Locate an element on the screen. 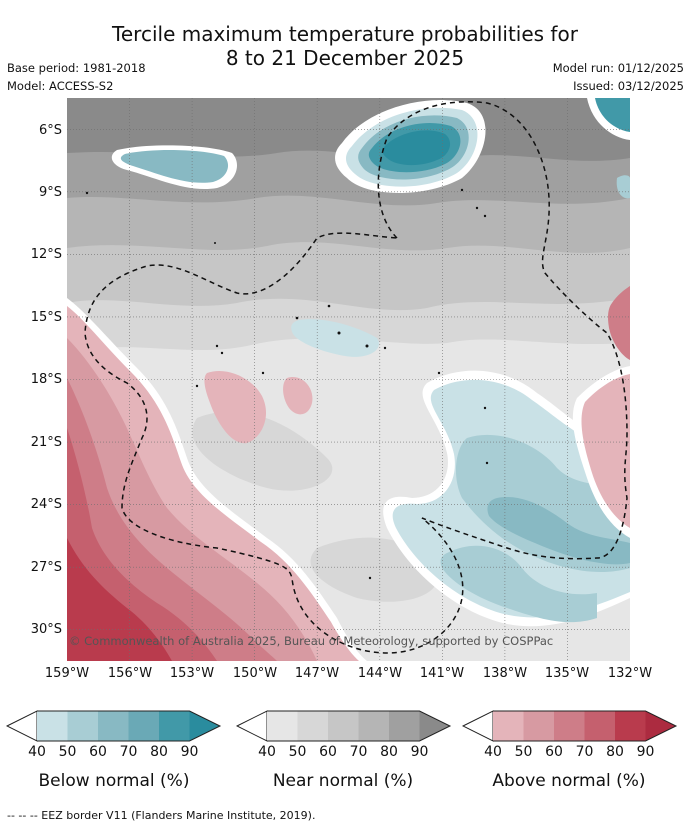 The height and width of the screenshot is (827, 690). below-normal-lower-arrow is located at coordinates (22, 726).